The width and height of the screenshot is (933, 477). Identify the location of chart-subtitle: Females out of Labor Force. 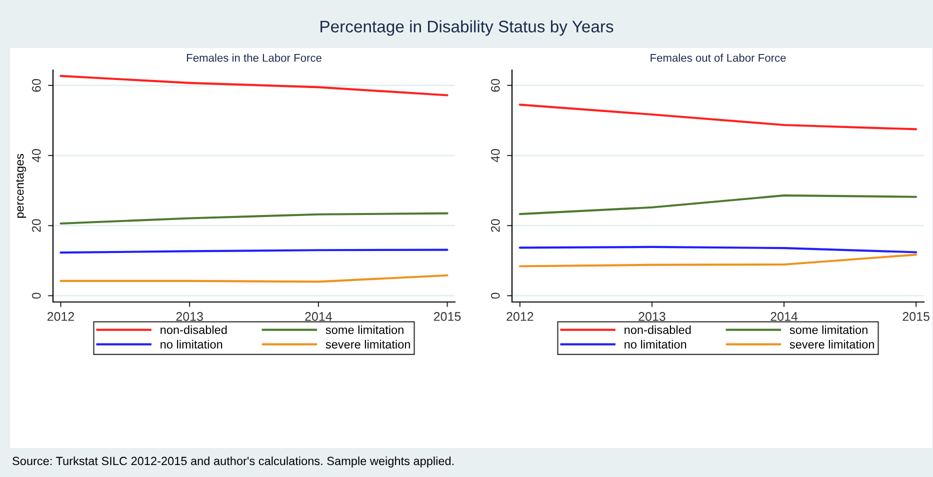
(718, 58).